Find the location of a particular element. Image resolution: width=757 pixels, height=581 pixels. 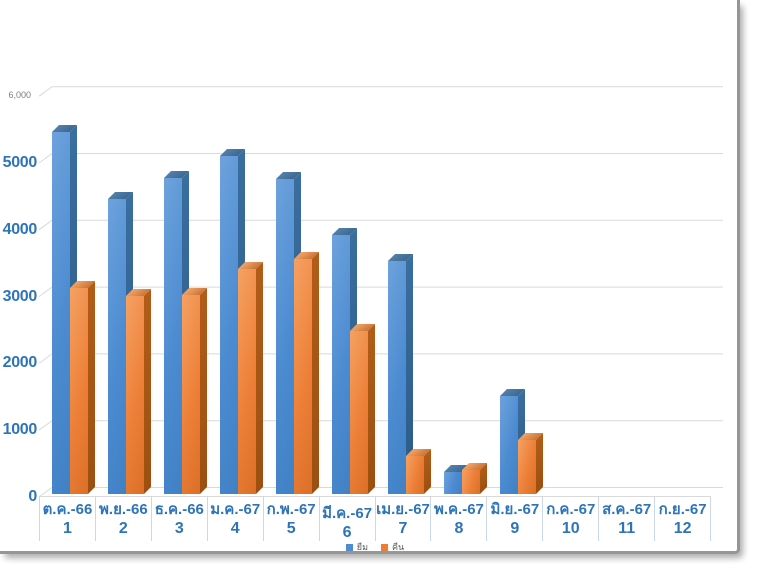

x-label-12: ก.ย.-67 12 is located at coordinates (683, 519).